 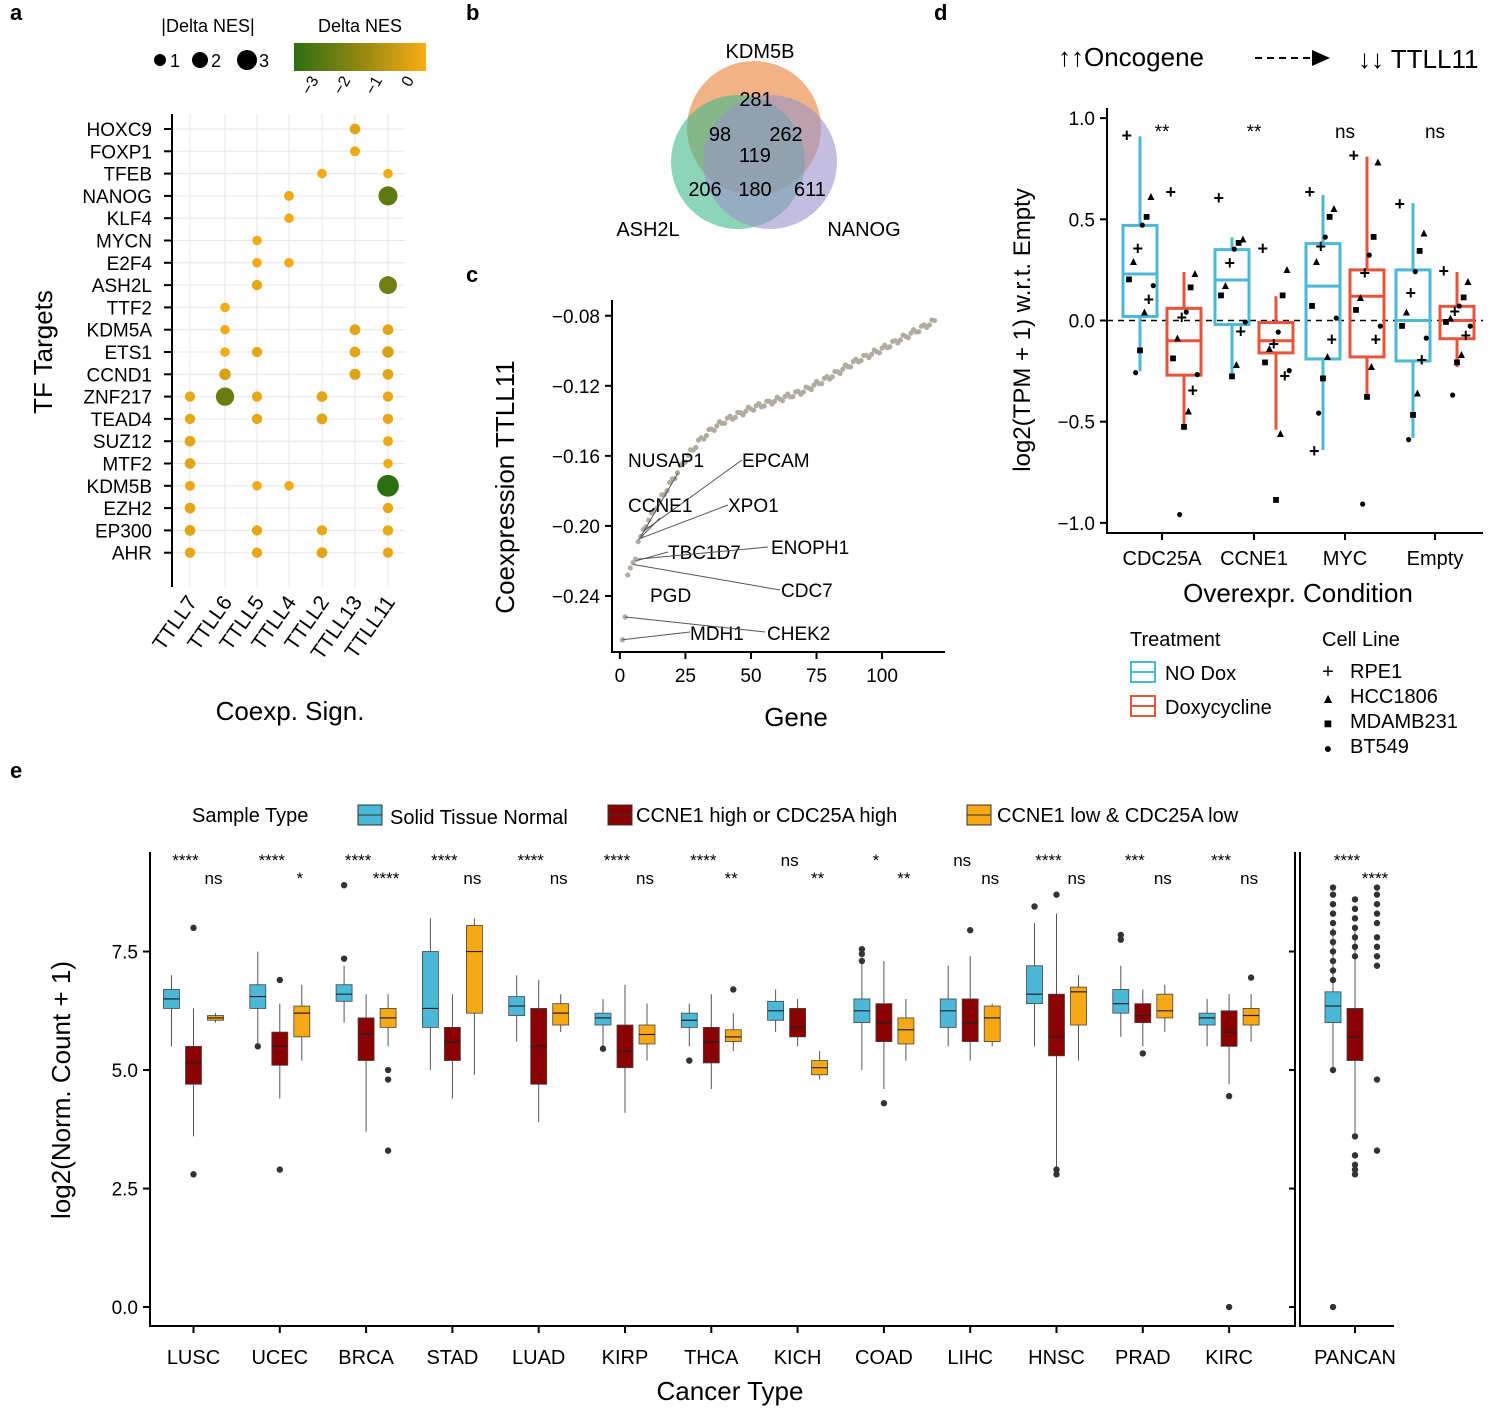 I want to click on e-box-ccne1-low-cdc25a-low-thca, so click(x=733, y=1035).